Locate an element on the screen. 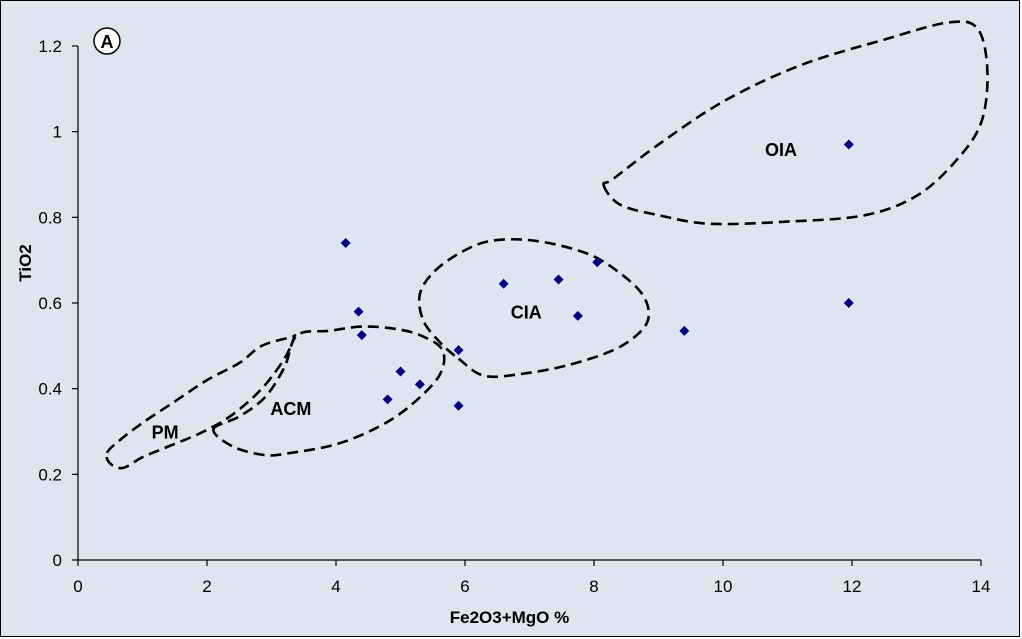  x-axis-title: Fe2O3+MgO % is located at coordinates (510, 617).